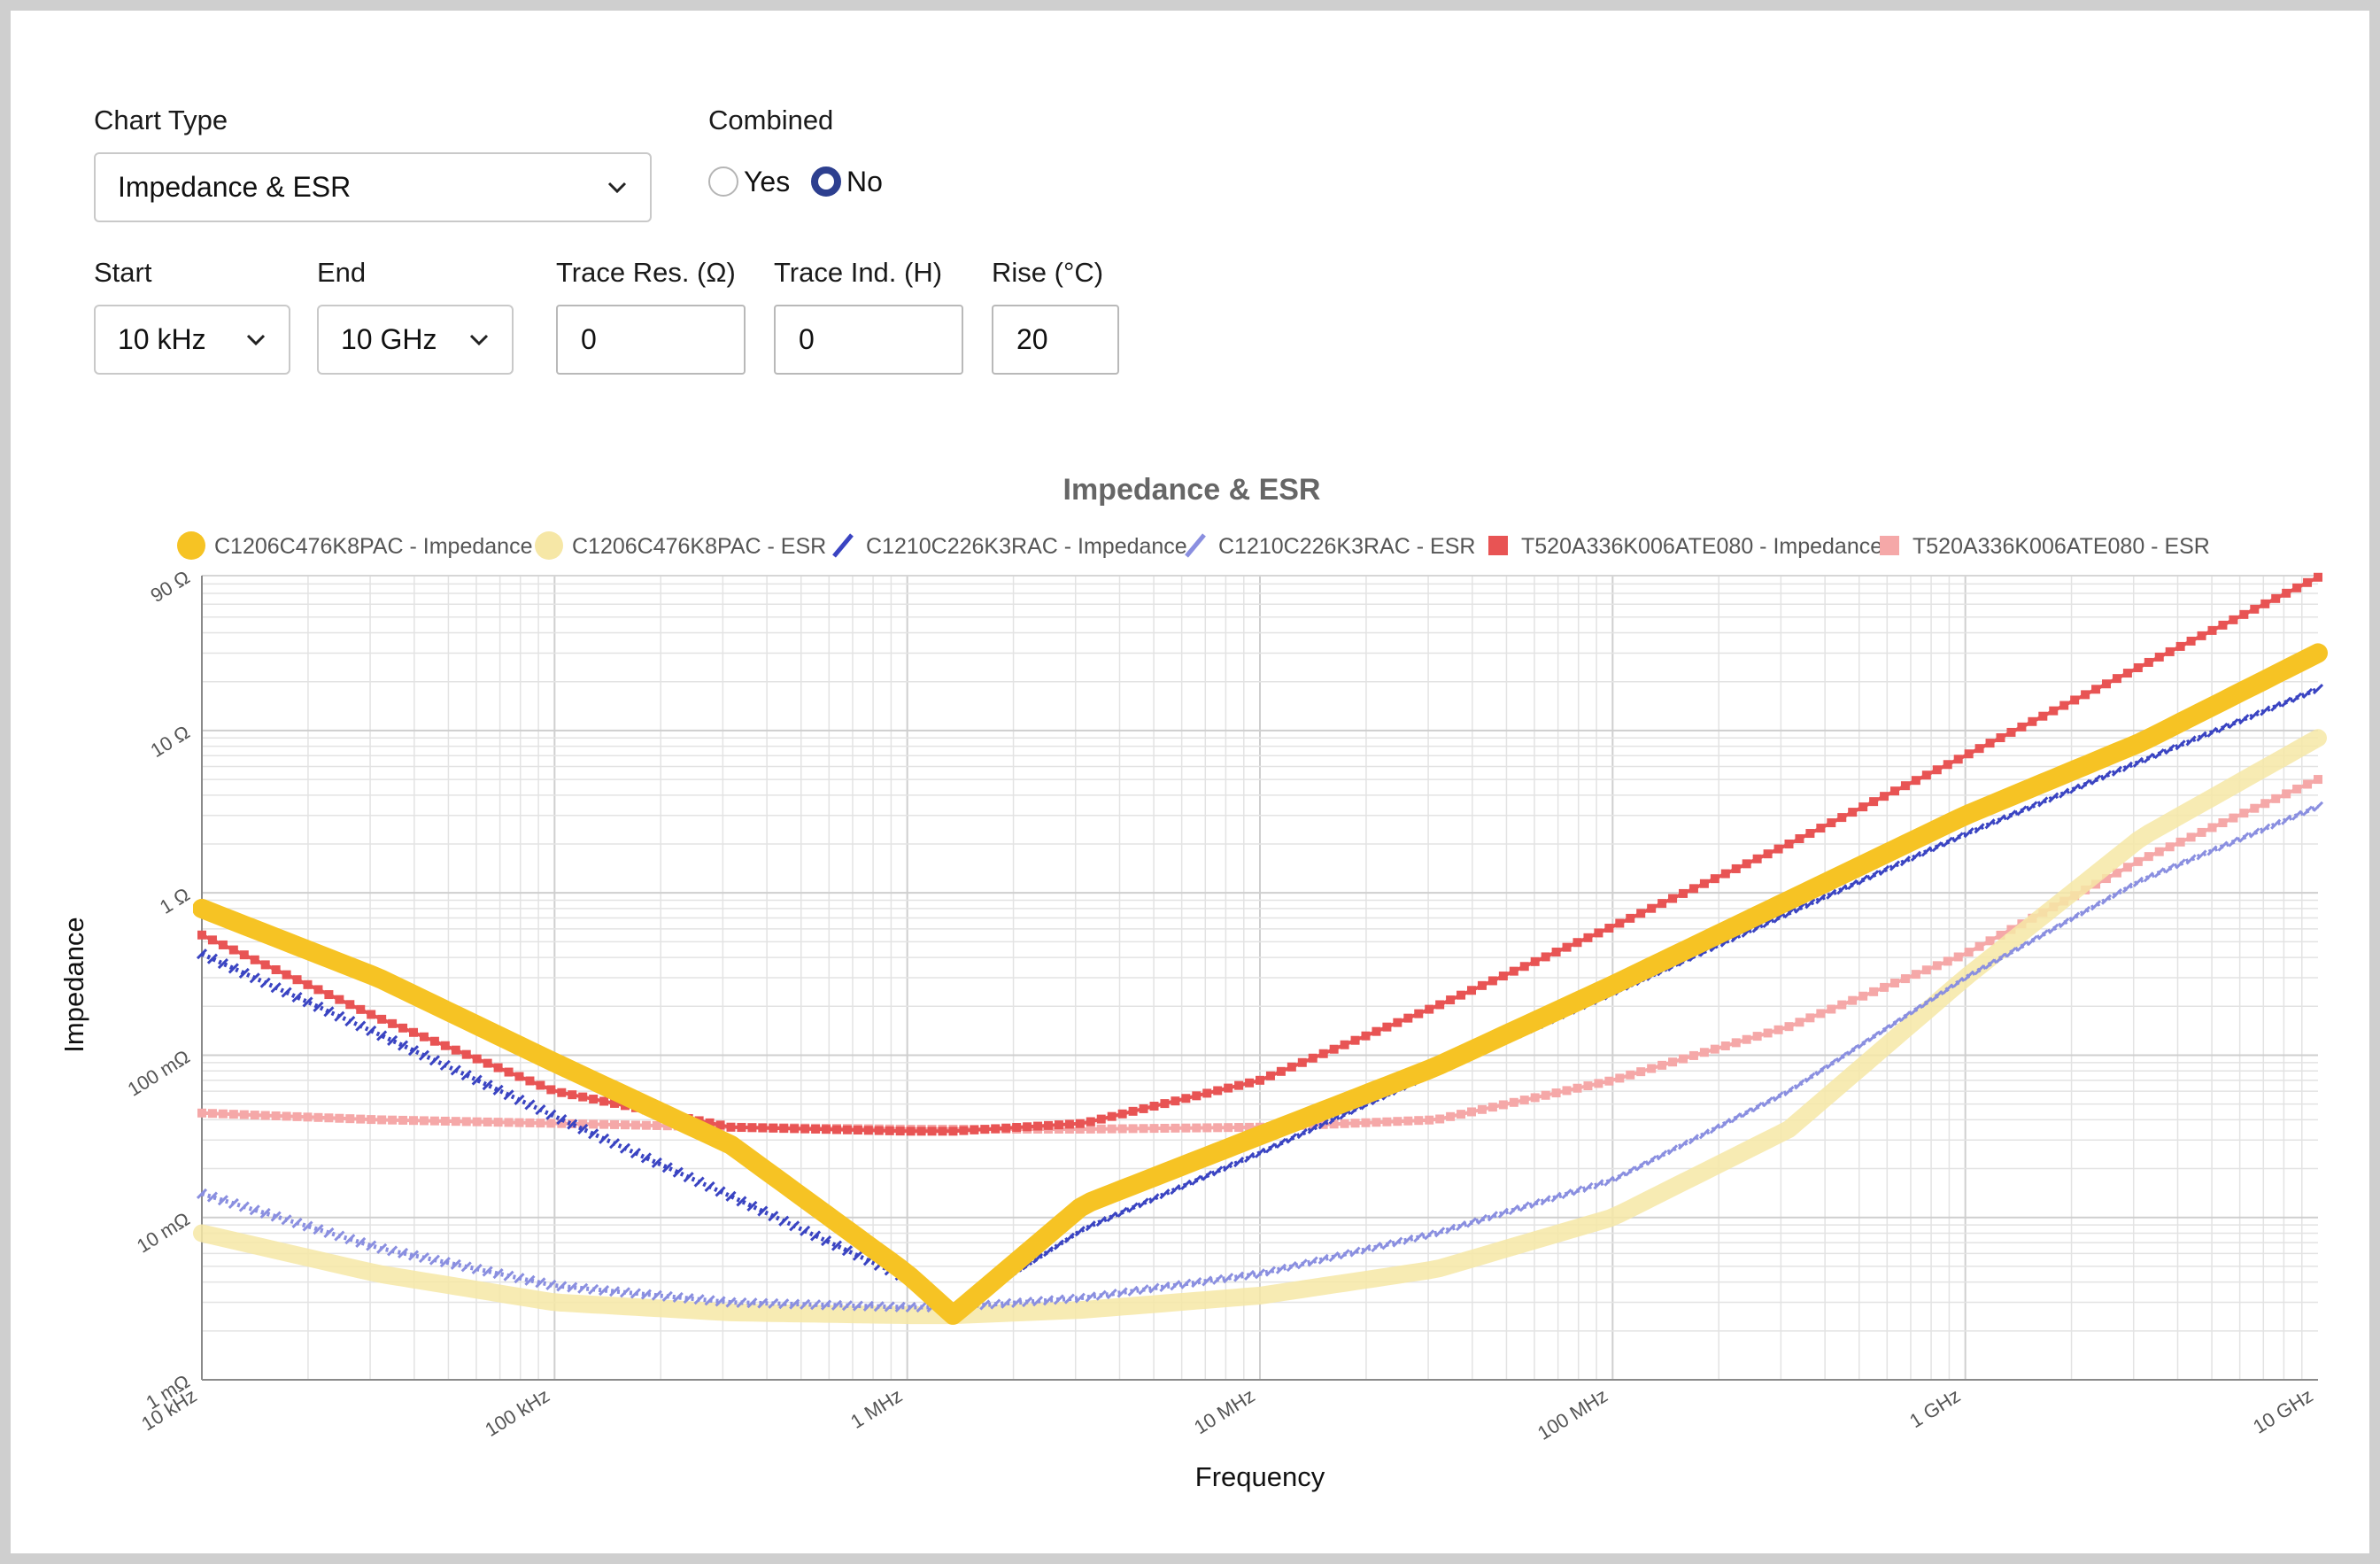 The width and height of the screenshot is (2380, 1564). What do you see at coordinates (864, 181) in the screenshot?
I see `combined-no-label: No` at bounding box center [864, 181].